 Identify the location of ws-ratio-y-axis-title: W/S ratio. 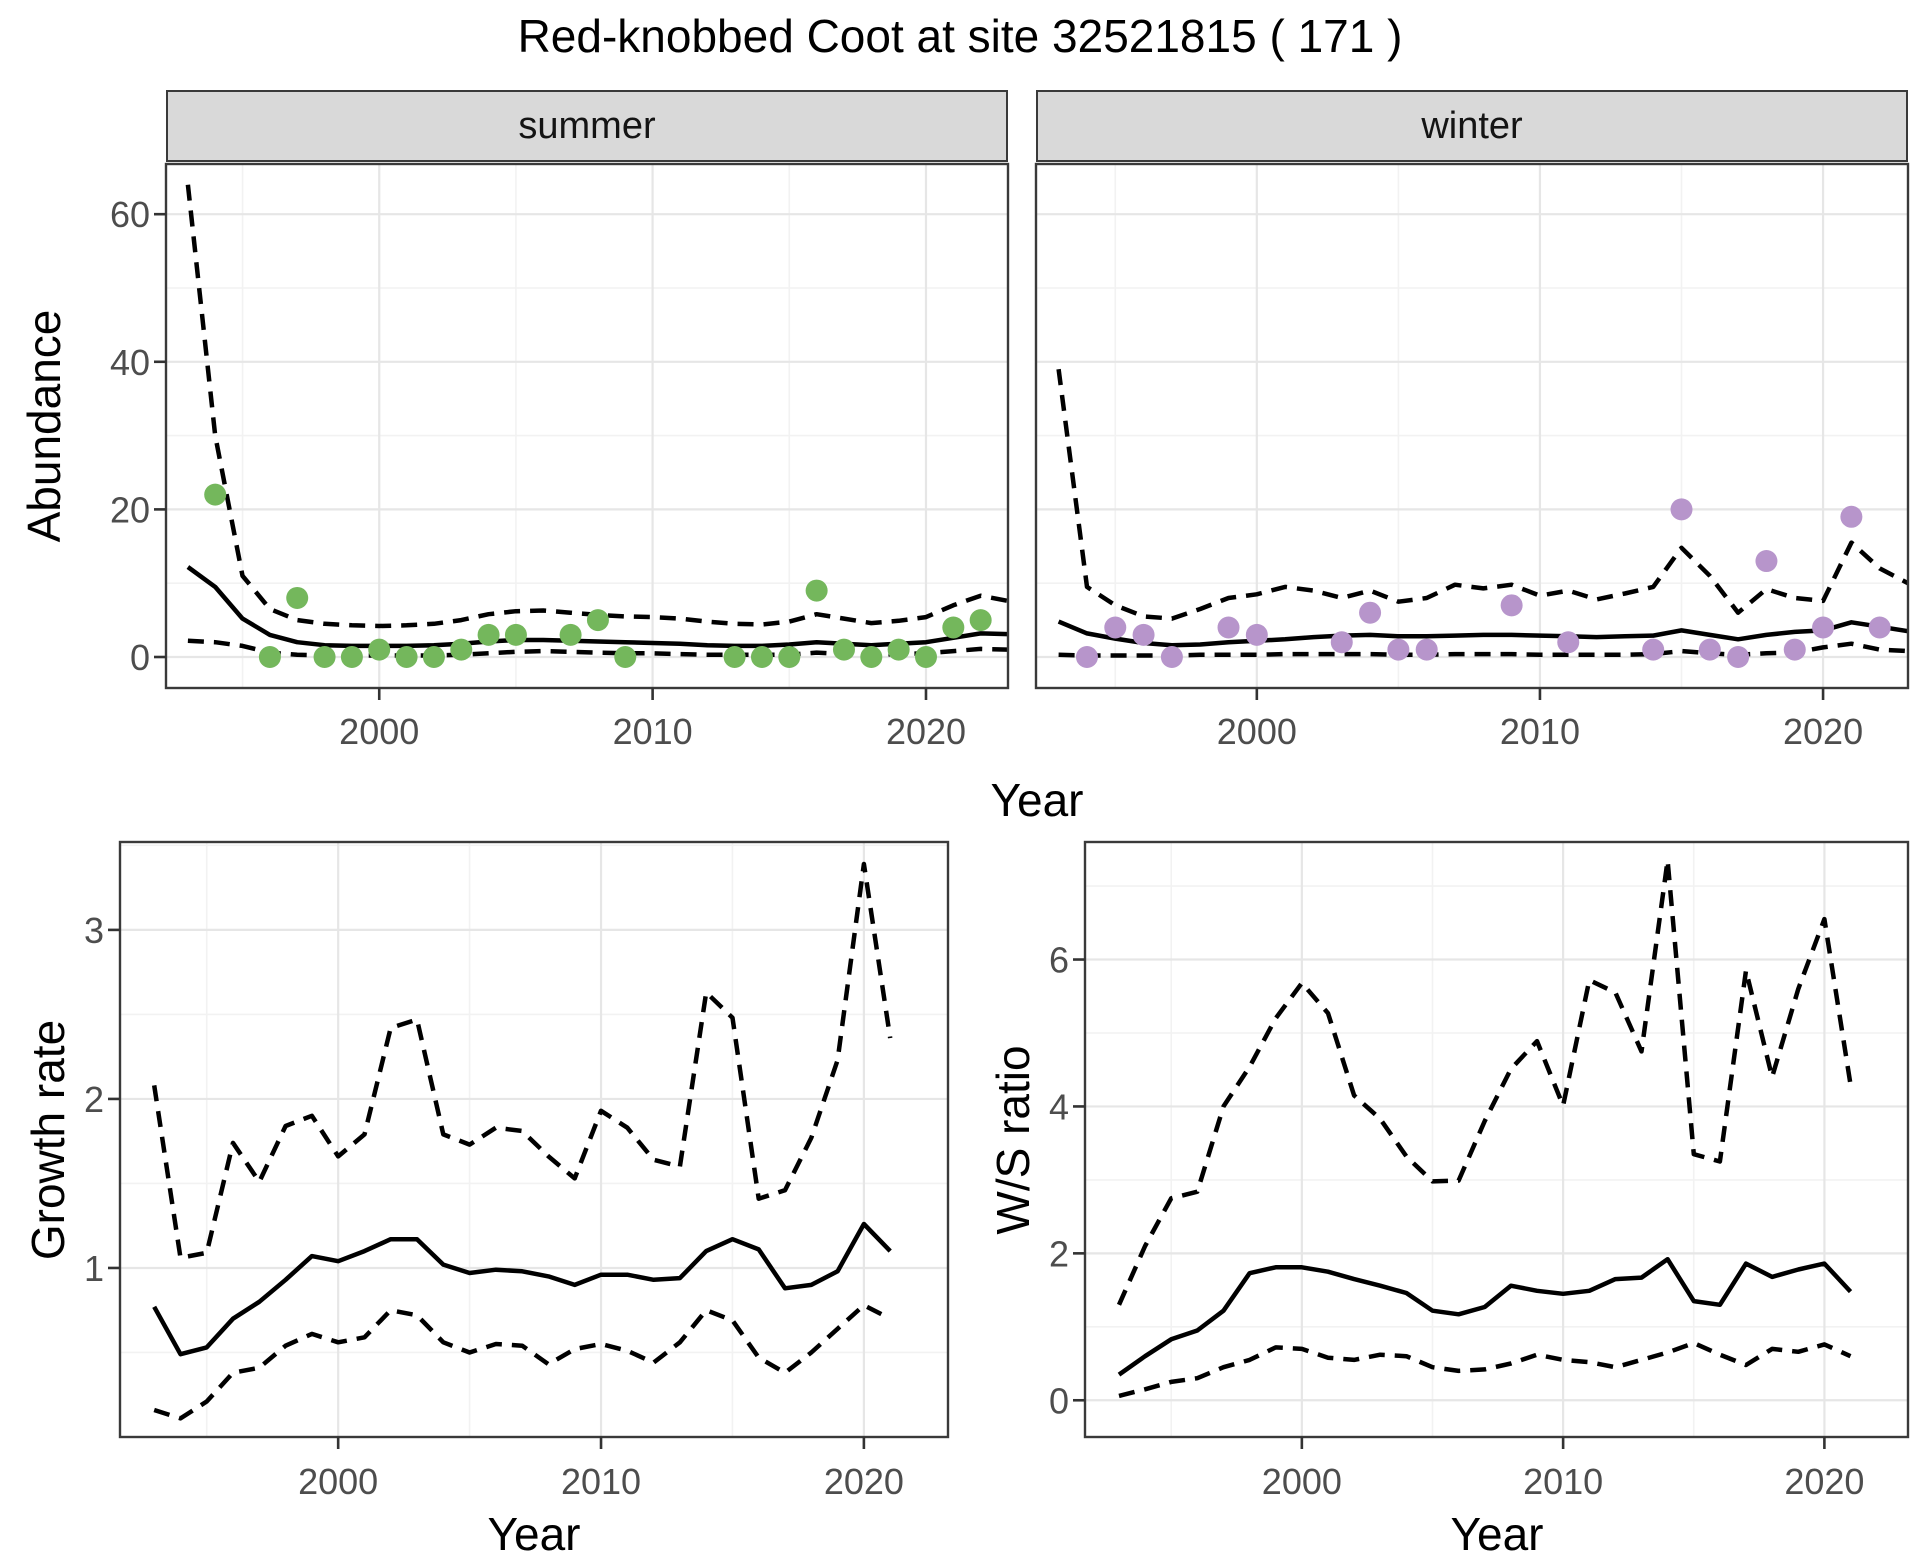
(1013, 1140).